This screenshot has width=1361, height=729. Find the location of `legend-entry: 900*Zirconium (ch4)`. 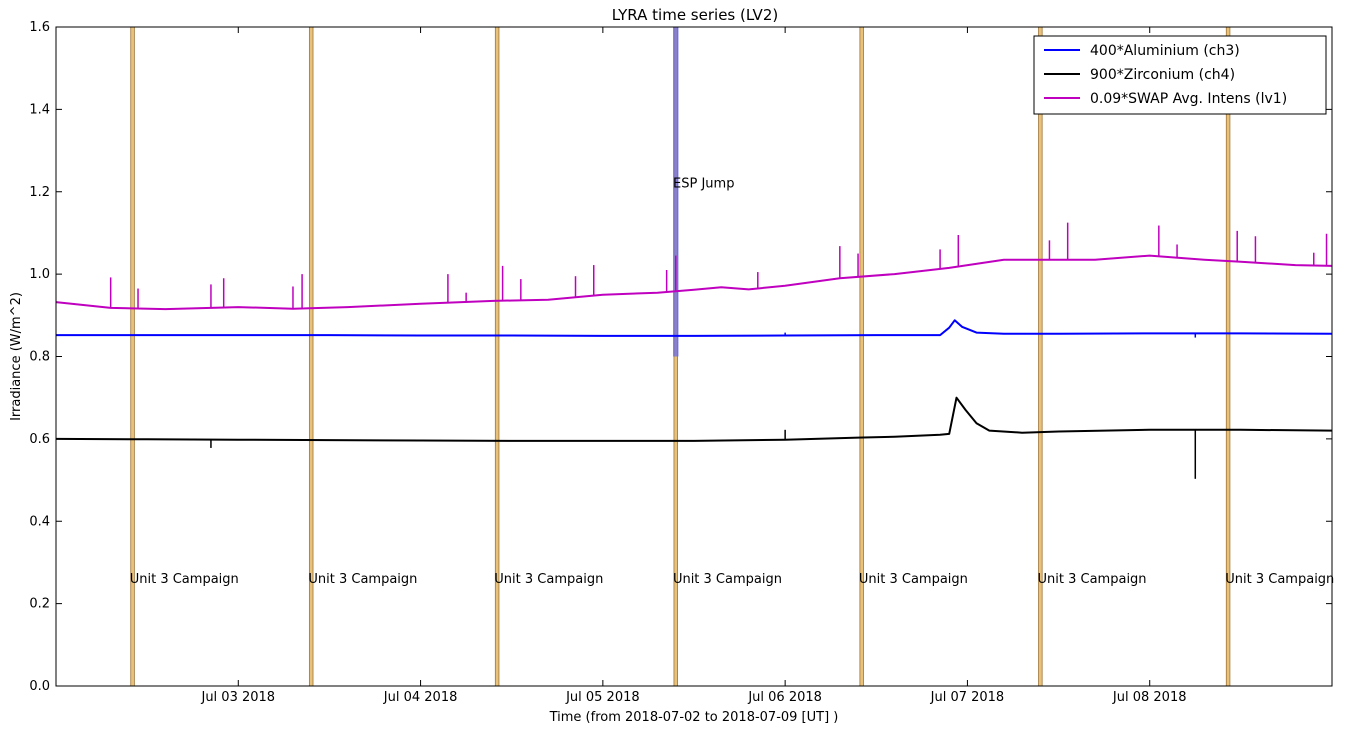

legend-entry: 900*Zirconium (ch4) is located at coordinates (1162, 75).